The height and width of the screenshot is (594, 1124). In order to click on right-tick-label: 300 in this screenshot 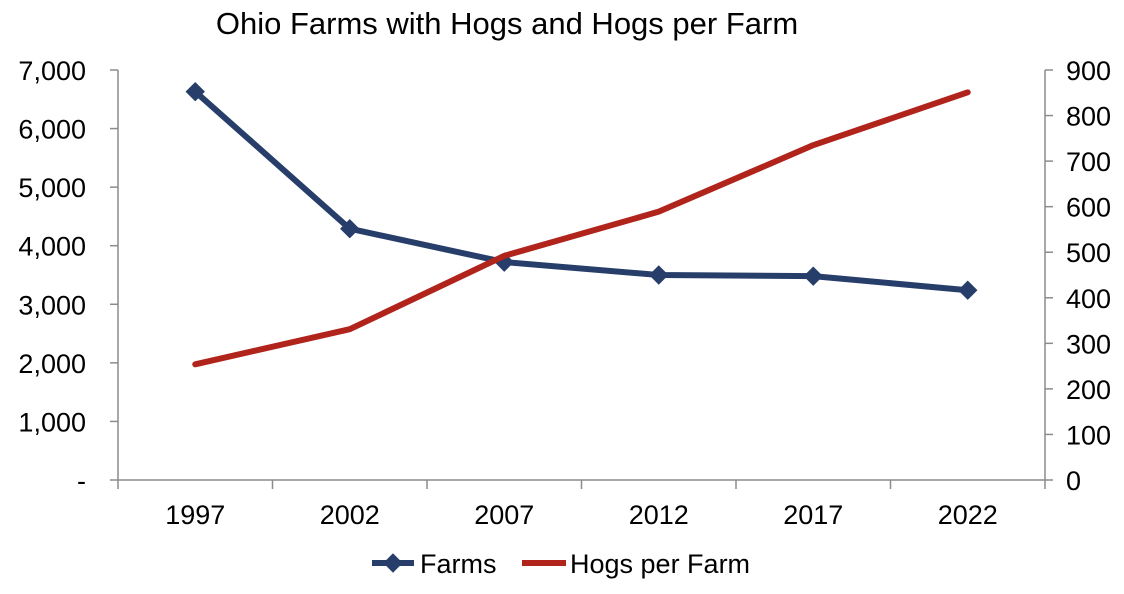, I will do `click(1088, 344)`.